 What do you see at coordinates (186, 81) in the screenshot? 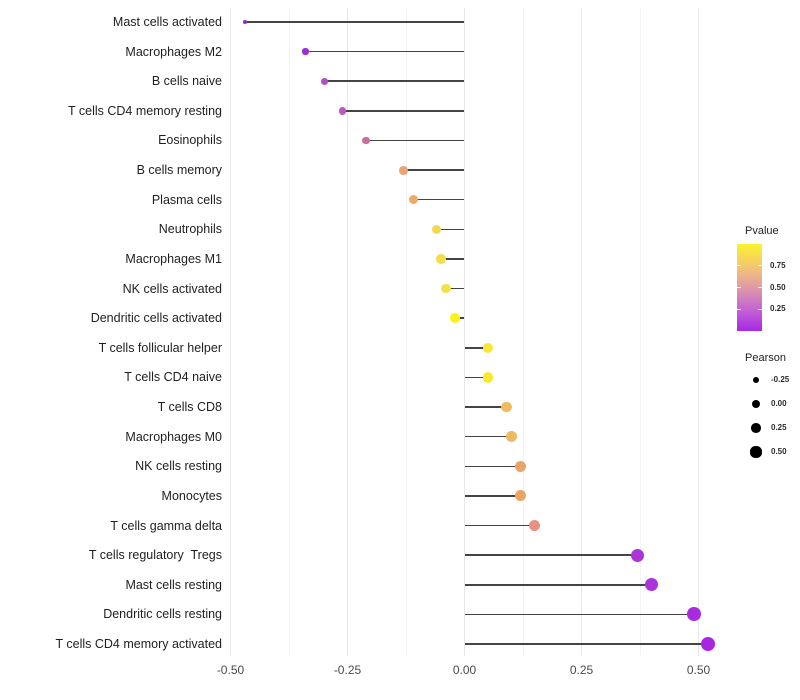
I see `category-label: B cells naive` at bounding box center [186, 81].